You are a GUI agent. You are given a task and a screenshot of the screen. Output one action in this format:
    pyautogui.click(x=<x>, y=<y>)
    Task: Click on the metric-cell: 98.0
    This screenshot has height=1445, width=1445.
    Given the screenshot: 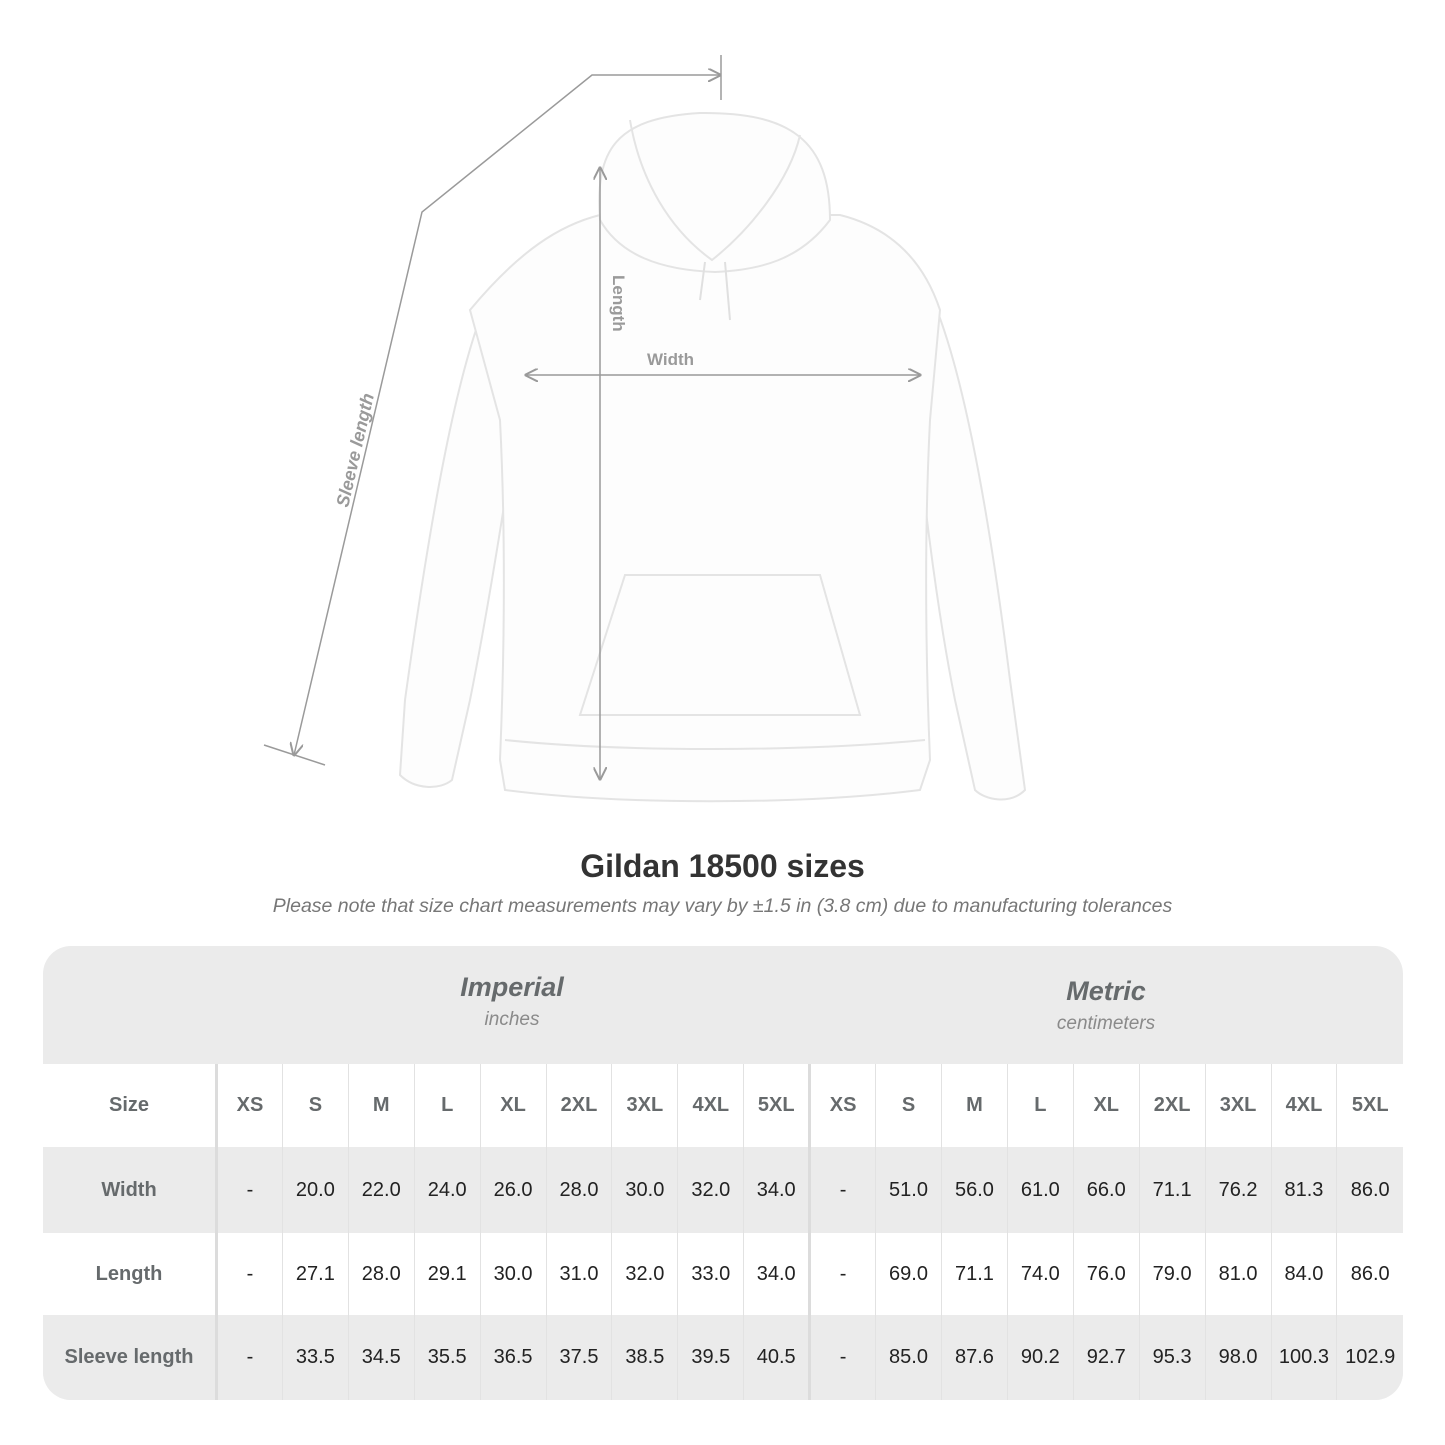 What is the action you would take?
    pyautogui.click(x=1237, y=1357)
    